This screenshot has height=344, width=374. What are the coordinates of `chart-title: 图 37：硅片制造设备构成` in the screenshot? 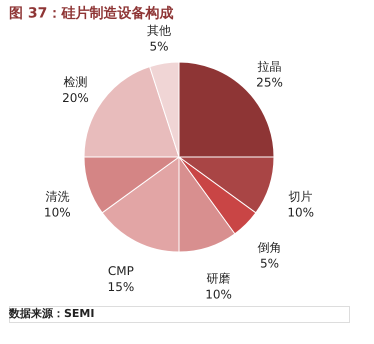 It's located at (91, 14).